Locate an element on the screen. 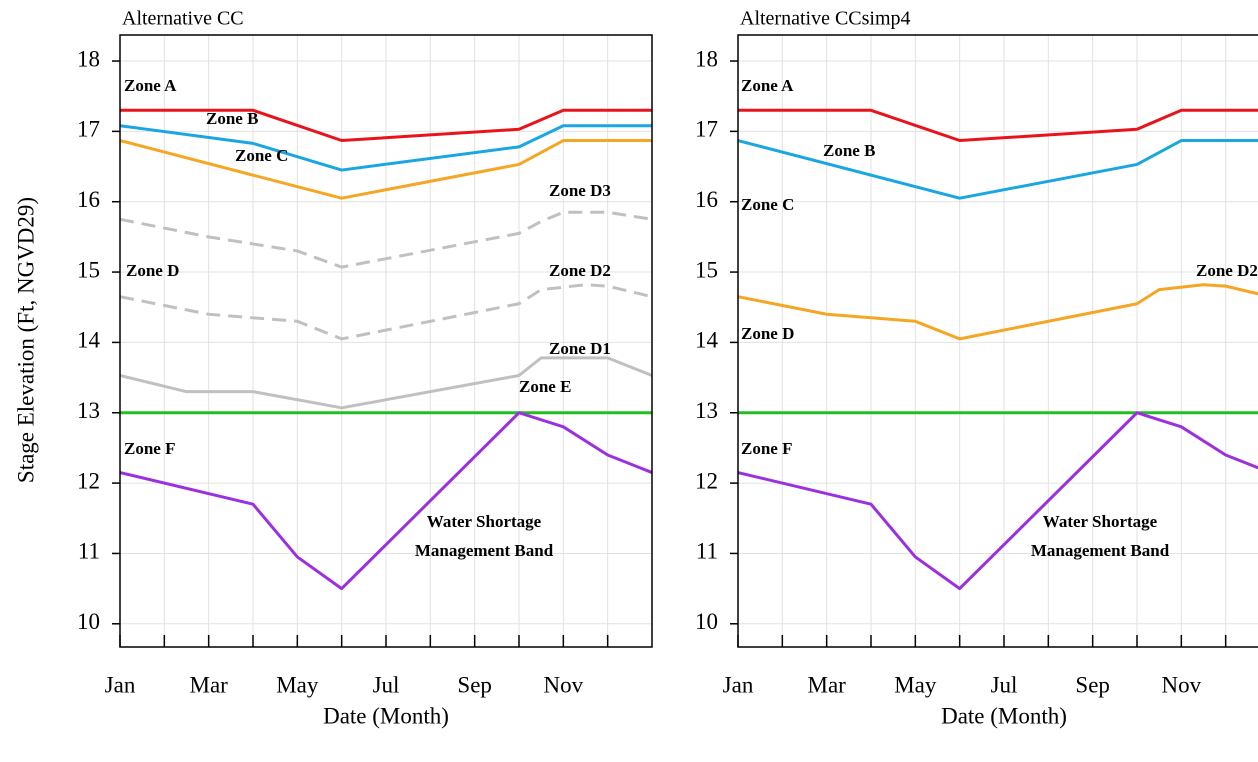 This screenshot has width=1258, height=762. zone-annotation: Zone D2 is located at coordinates (1227, 270).